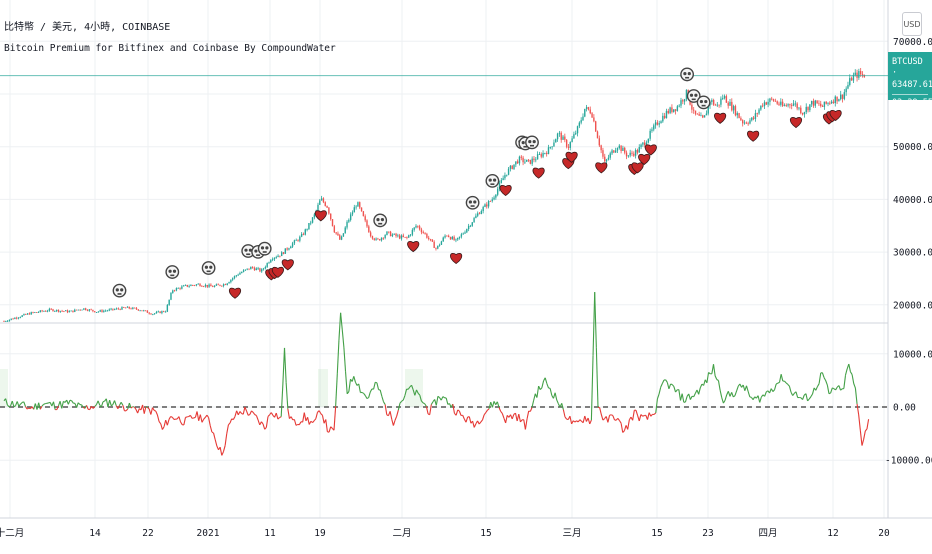 The width and height of the screenshot is (932, 554). Describe the element at coordinates (912, 24) in the screenshot. I see `currency-button: USD` at that location.